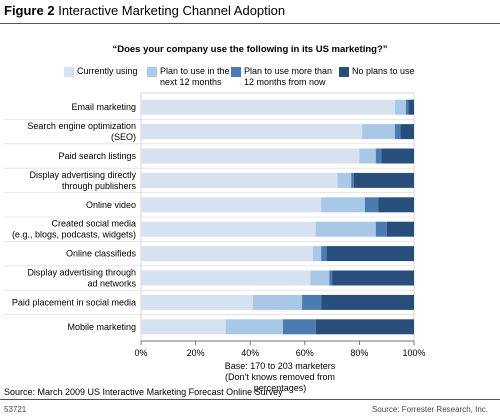  I want to click on category-label: Display advertising through ad networks, so click(81, 278).